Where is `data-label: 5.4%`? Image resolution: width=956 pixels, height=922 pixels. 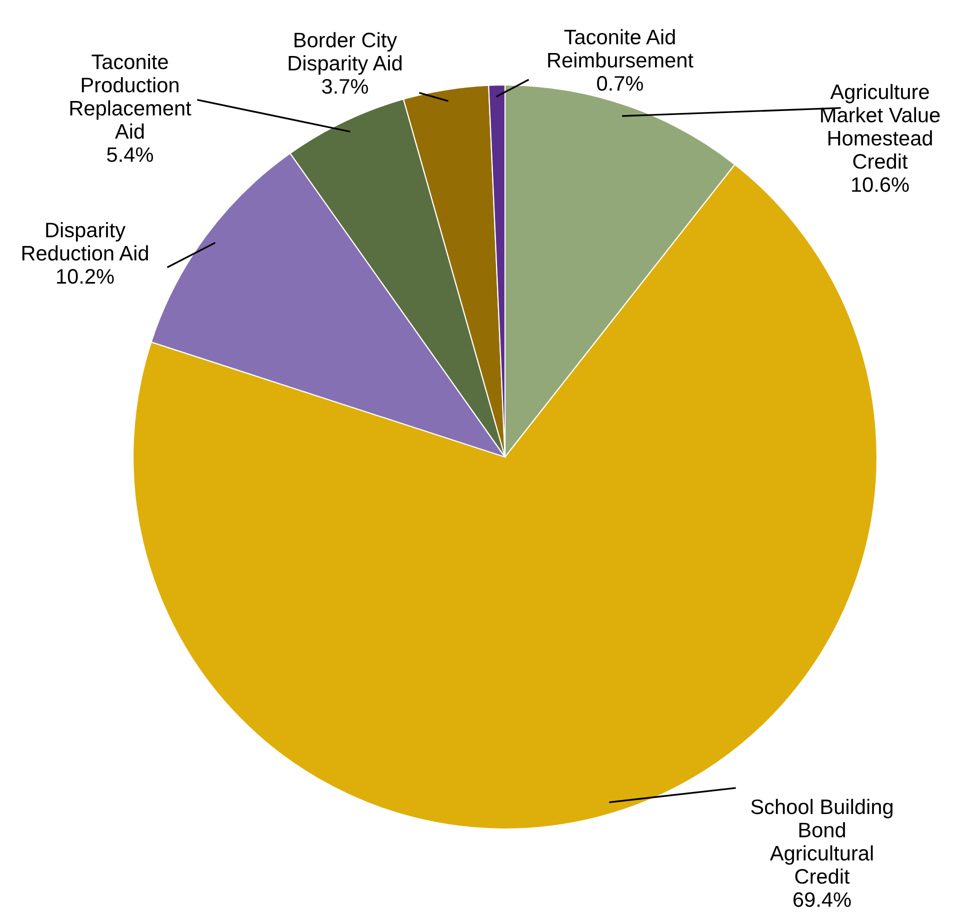 data-label: 5.4% is located at coordinates (130, 154).